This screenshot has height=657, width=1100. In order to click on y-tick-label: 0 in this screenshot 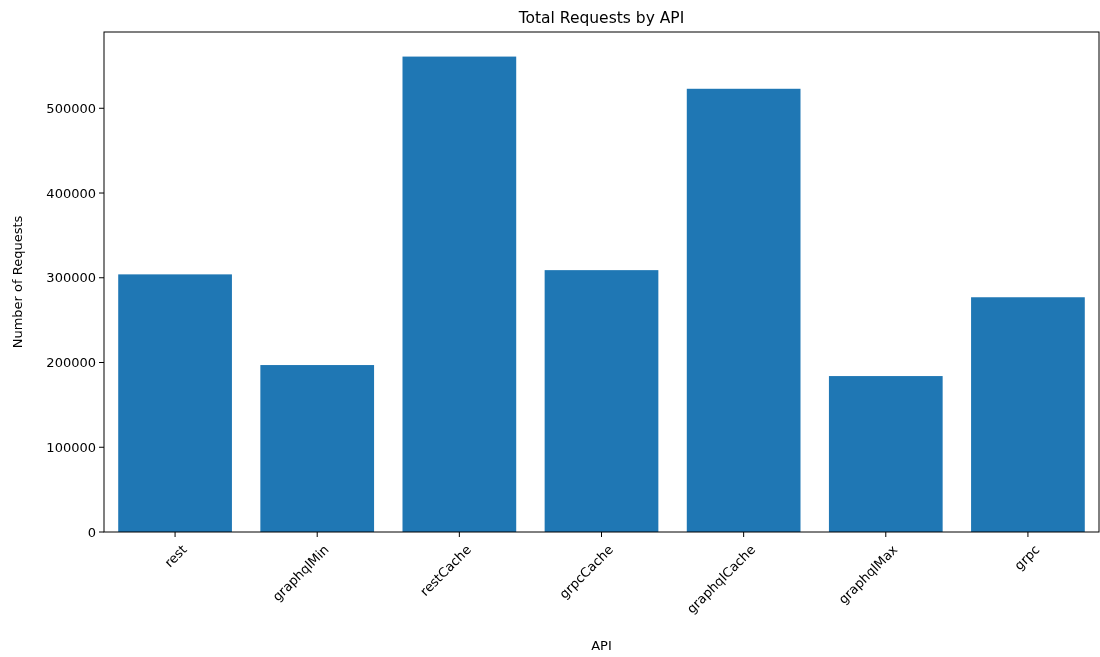, I will do `click(91, 532)`.